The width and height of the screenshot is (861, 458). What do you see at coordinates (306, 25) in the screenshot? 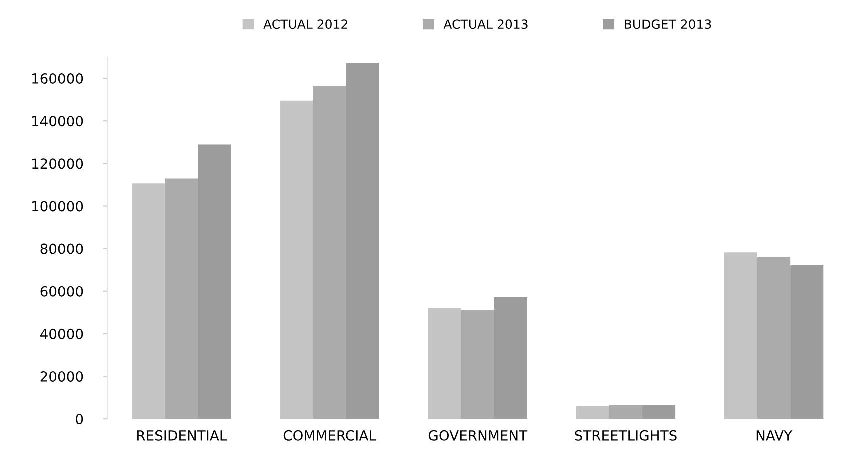
I see `legend-label: ACTUAL 2012` at bounding box center [306, 25].